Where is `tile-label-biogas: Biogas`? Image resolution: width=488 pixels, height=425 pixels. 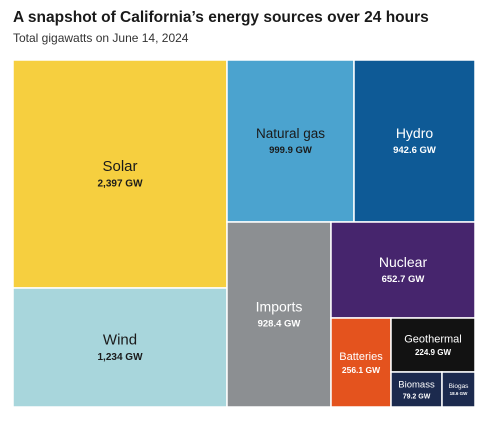
tile-label-biogas: Biogas is located at coordinates (459, 386).